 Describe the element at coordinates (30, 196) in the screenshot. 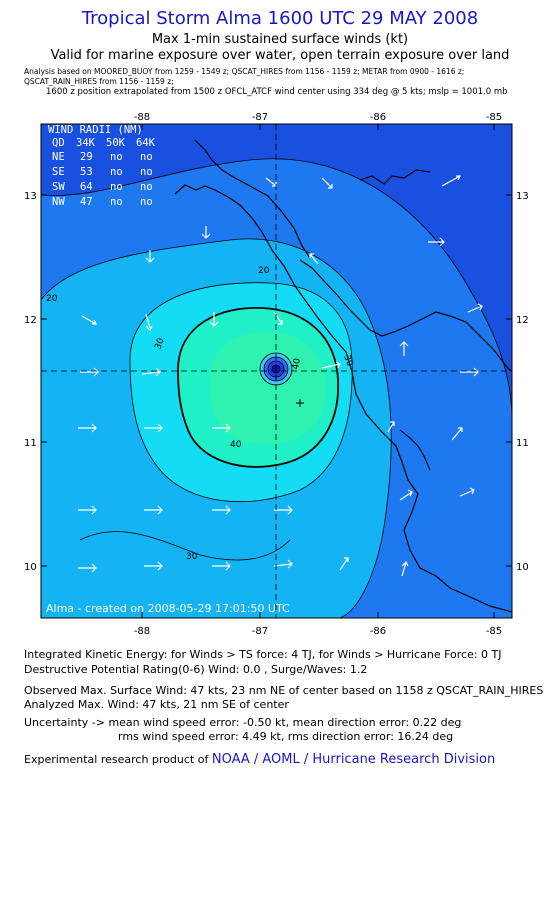

I see `lat-tick-left: 13` at that location.